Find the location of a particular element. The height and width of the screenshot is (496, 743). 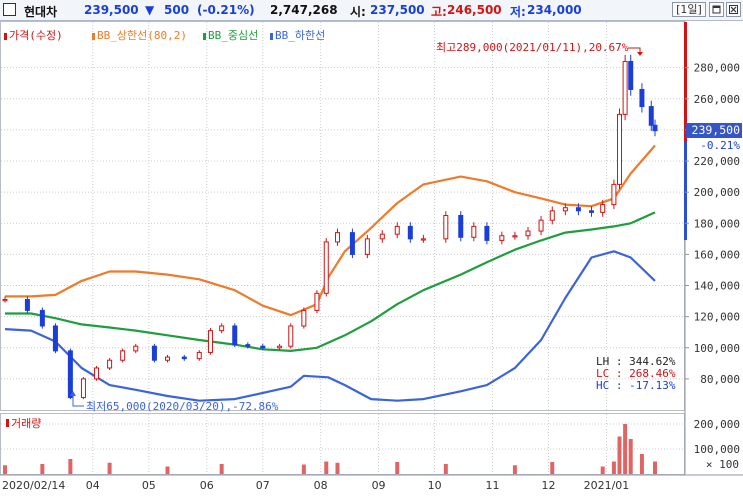

y-tick-label: 140,000 is located at coordinates (717, 286).